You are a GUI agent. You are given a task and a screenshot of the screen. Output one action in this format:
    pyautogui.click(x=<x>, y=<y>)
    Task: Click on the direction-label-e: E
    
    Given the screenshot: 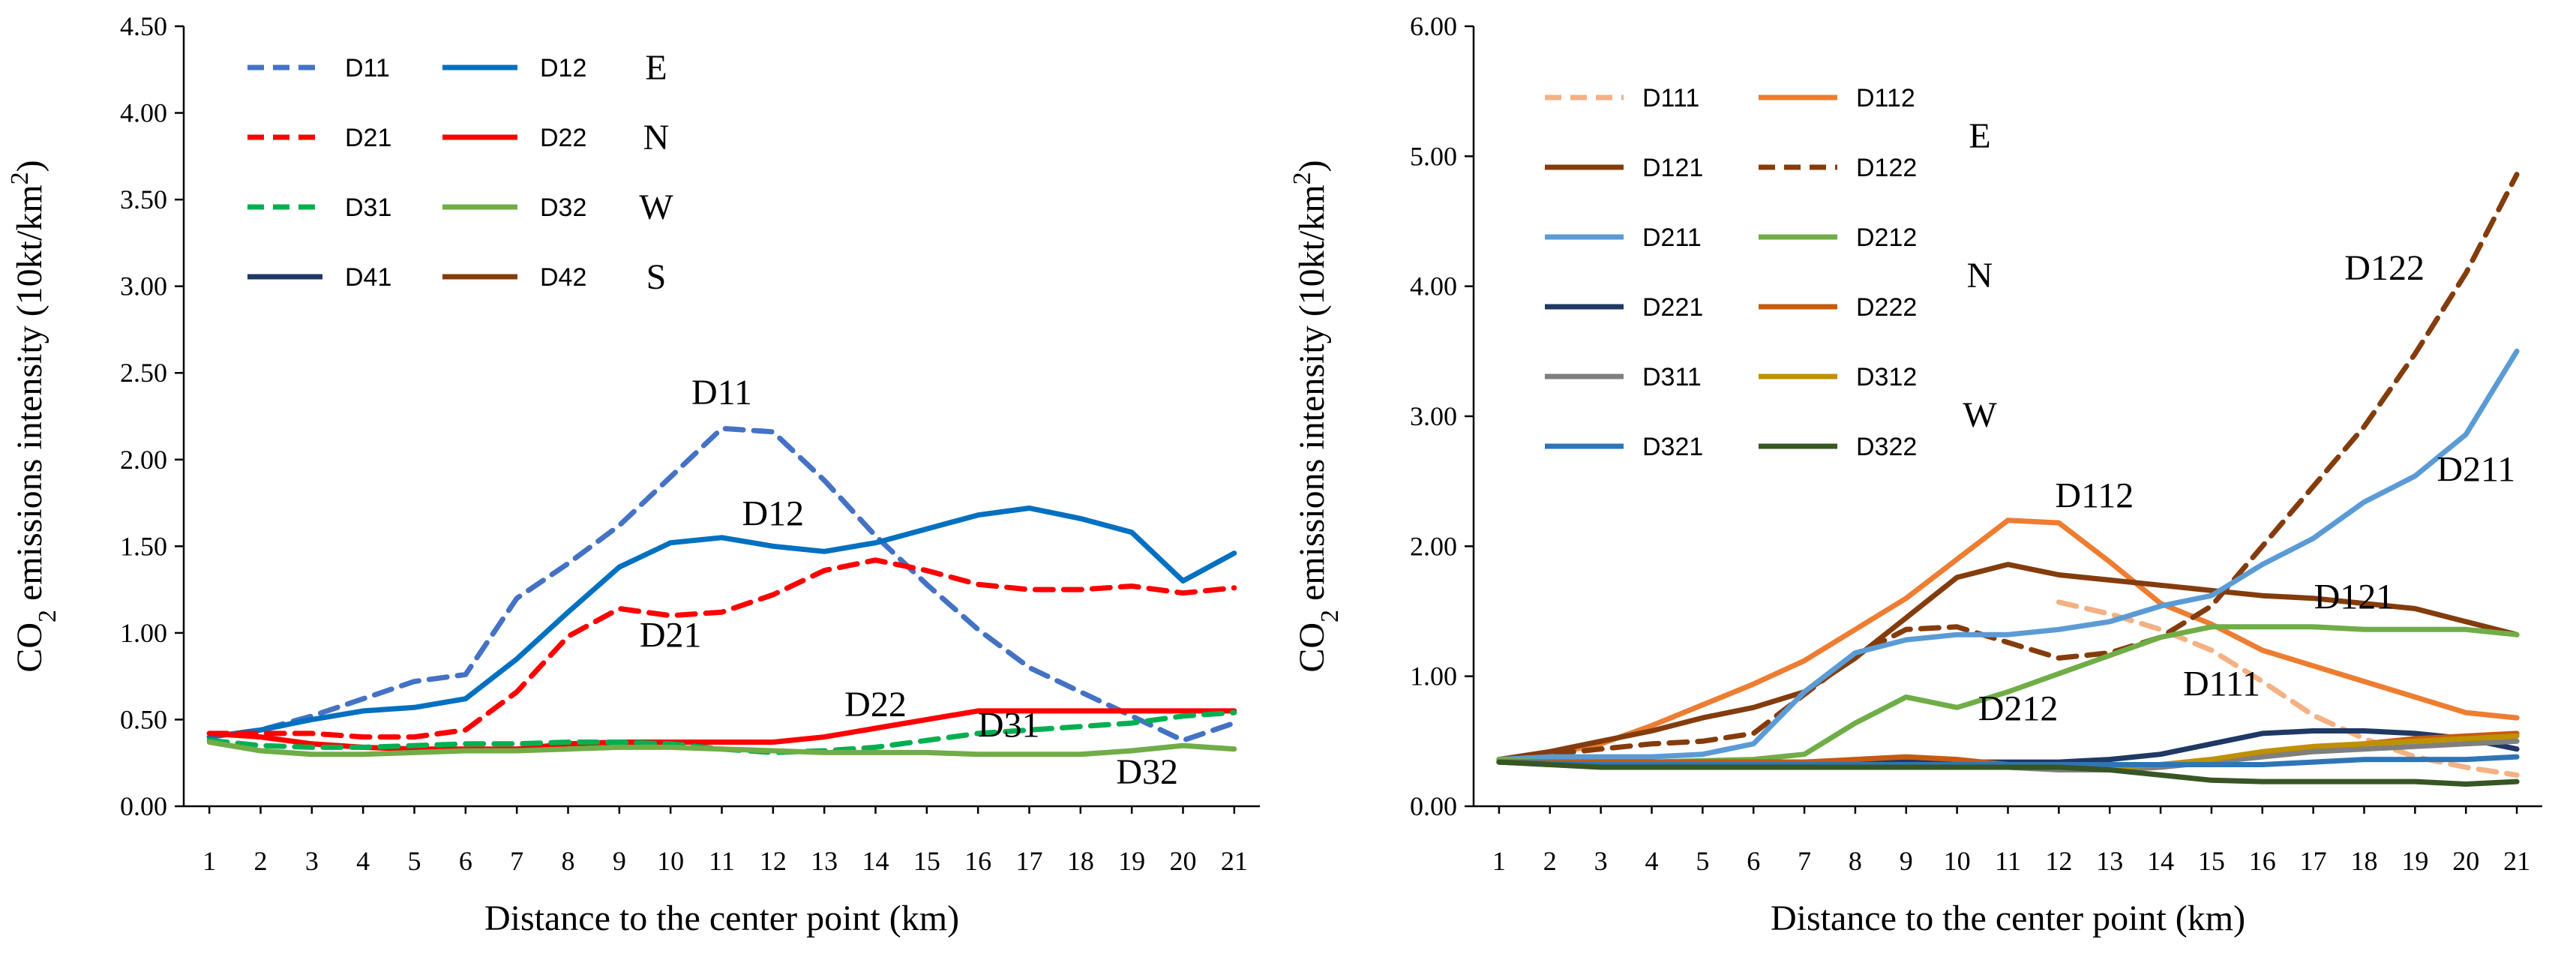 What is the action you would take?
    pyautogui.click(x=656, y=68)
    